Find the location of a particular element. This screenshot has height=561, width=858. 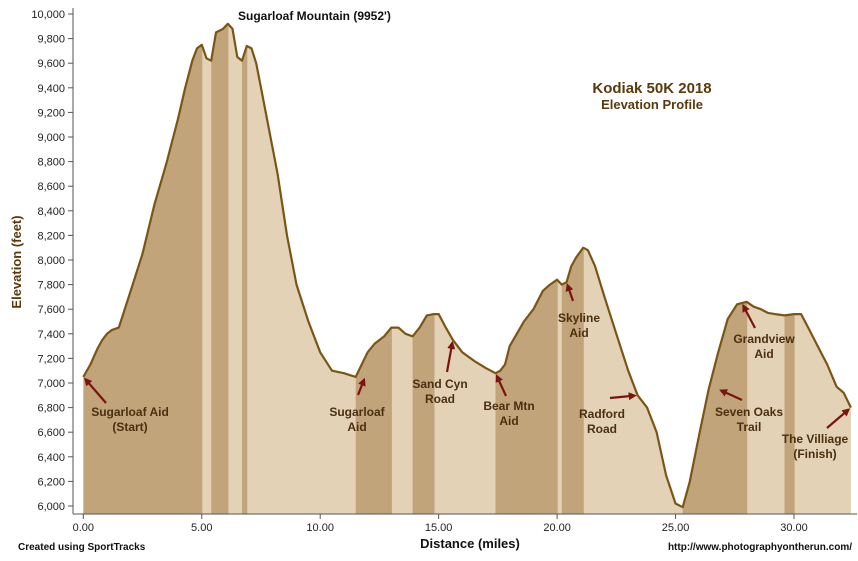

y-tick-label: 7,800 is located at coordinates (51, 286).